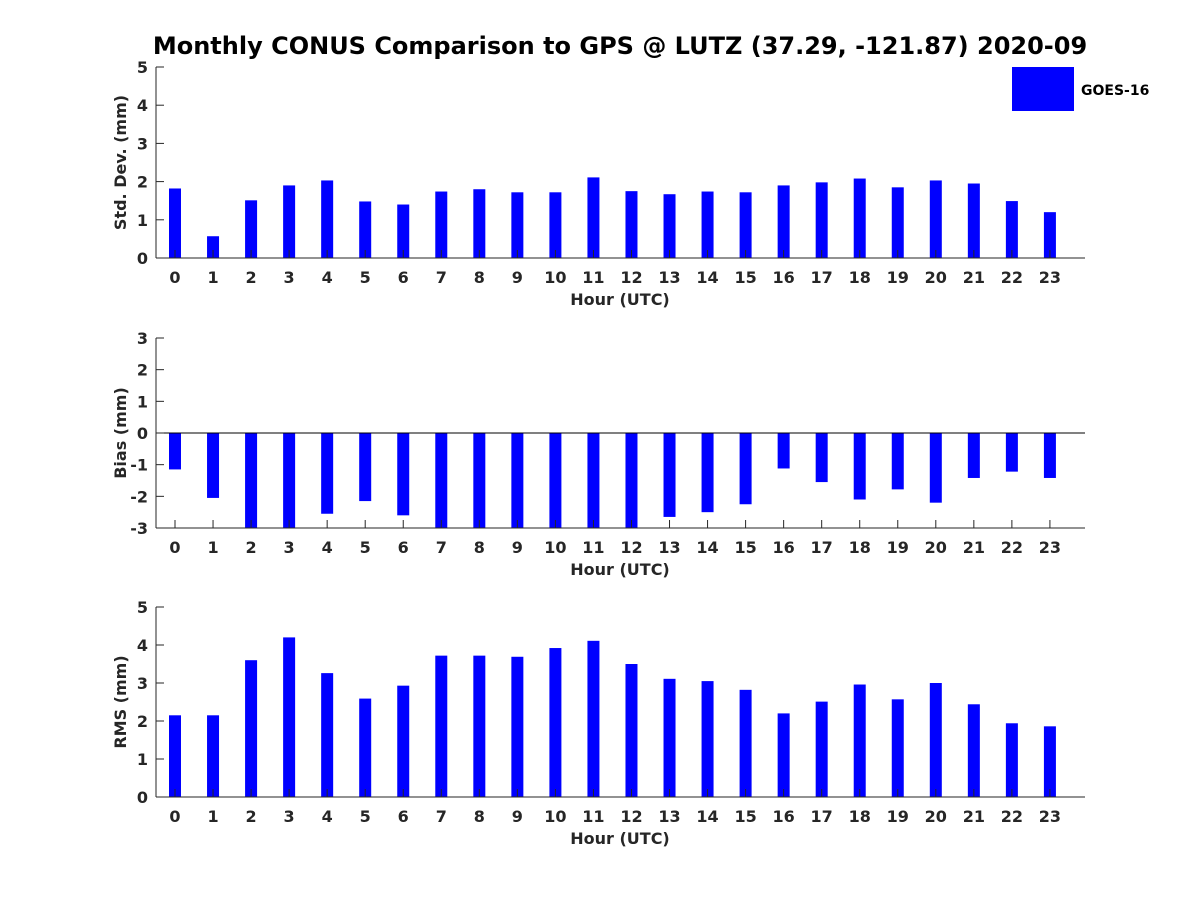 This screenshot has width=1200, height=900. Describe the element at coordinates (139, 528) in the screenshot. I see `y-tick-label: -3` at that location.